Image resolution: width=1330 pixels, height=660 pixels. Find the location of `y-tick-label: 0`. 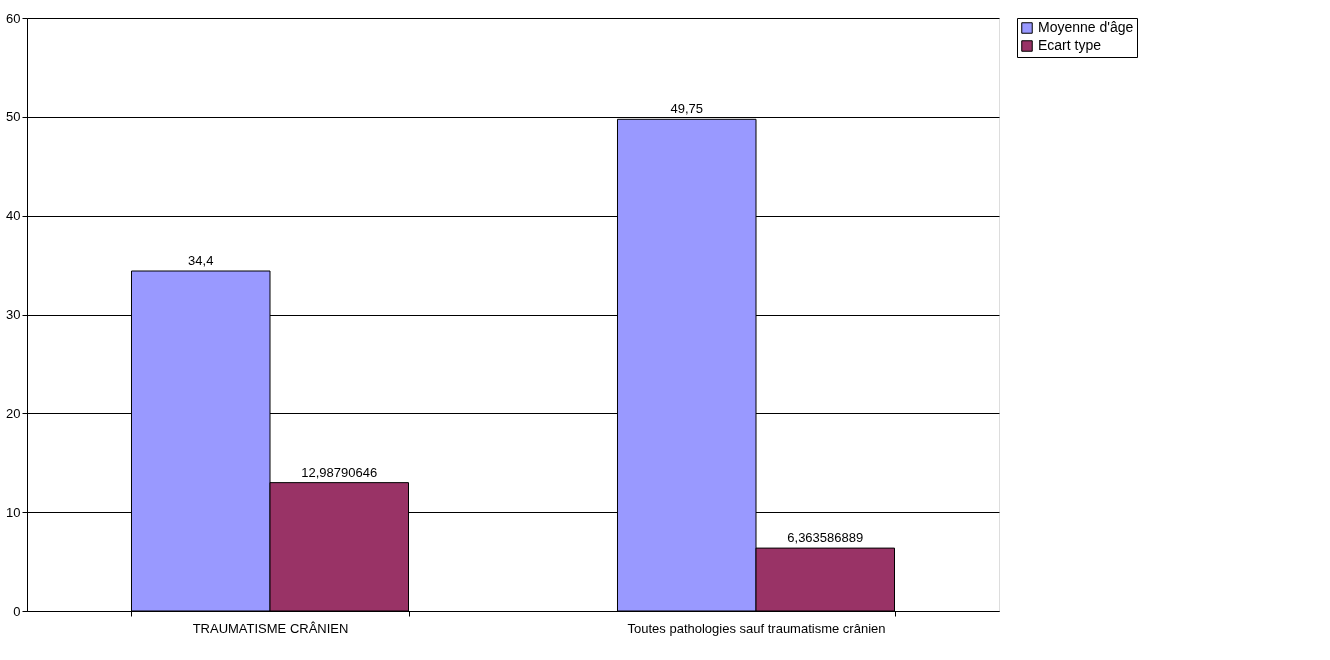

y-tick-label: 0 is located at coordinates (17, 611).